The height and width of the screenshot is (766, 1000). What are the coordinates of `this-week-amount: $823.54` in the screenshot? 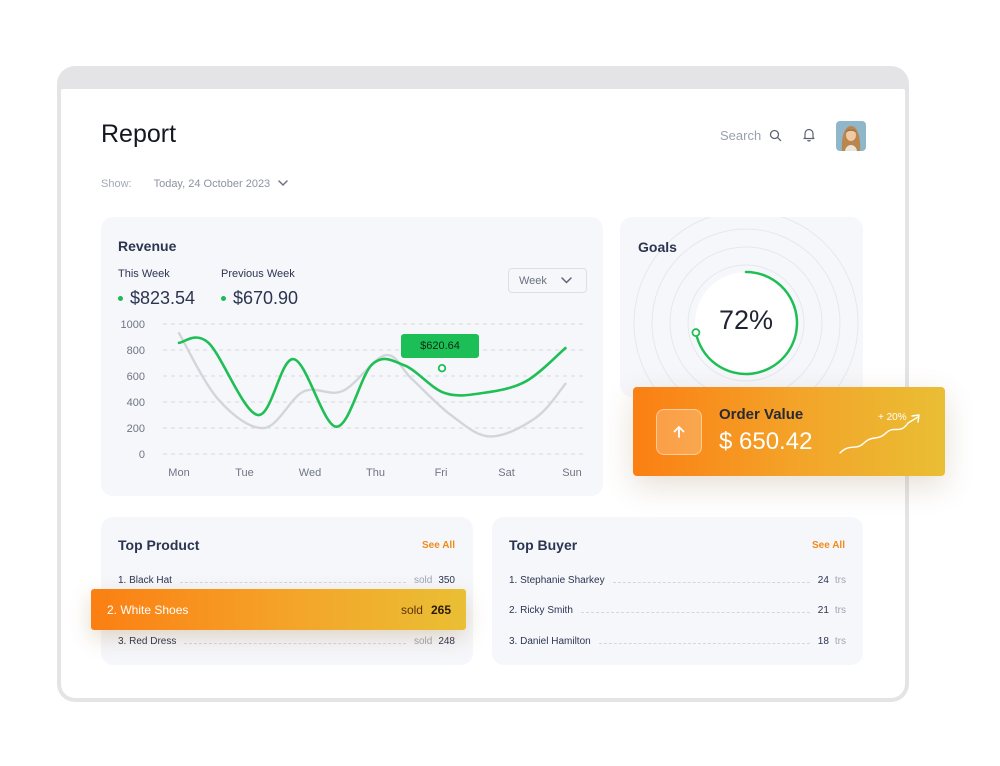 It's located at (163, 298).